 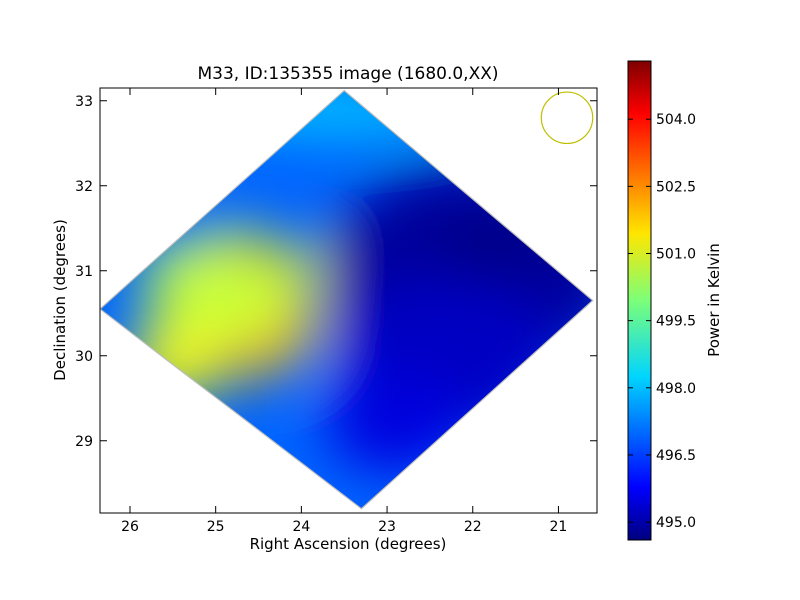 What do you see at coordinates (84, 187) in the screenshot?
I see `y-tick-label: 32` at bounding box center [84, 187].